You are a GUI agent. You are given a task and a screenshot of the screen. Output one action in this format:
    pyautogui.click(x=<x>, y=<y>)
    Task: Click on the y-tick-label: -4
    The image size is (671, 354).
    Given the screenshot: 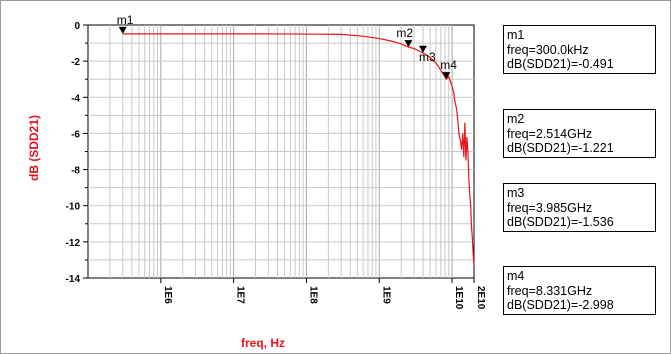 What is the action you would take?
    pyautogui.click(x=75, y=98)
    